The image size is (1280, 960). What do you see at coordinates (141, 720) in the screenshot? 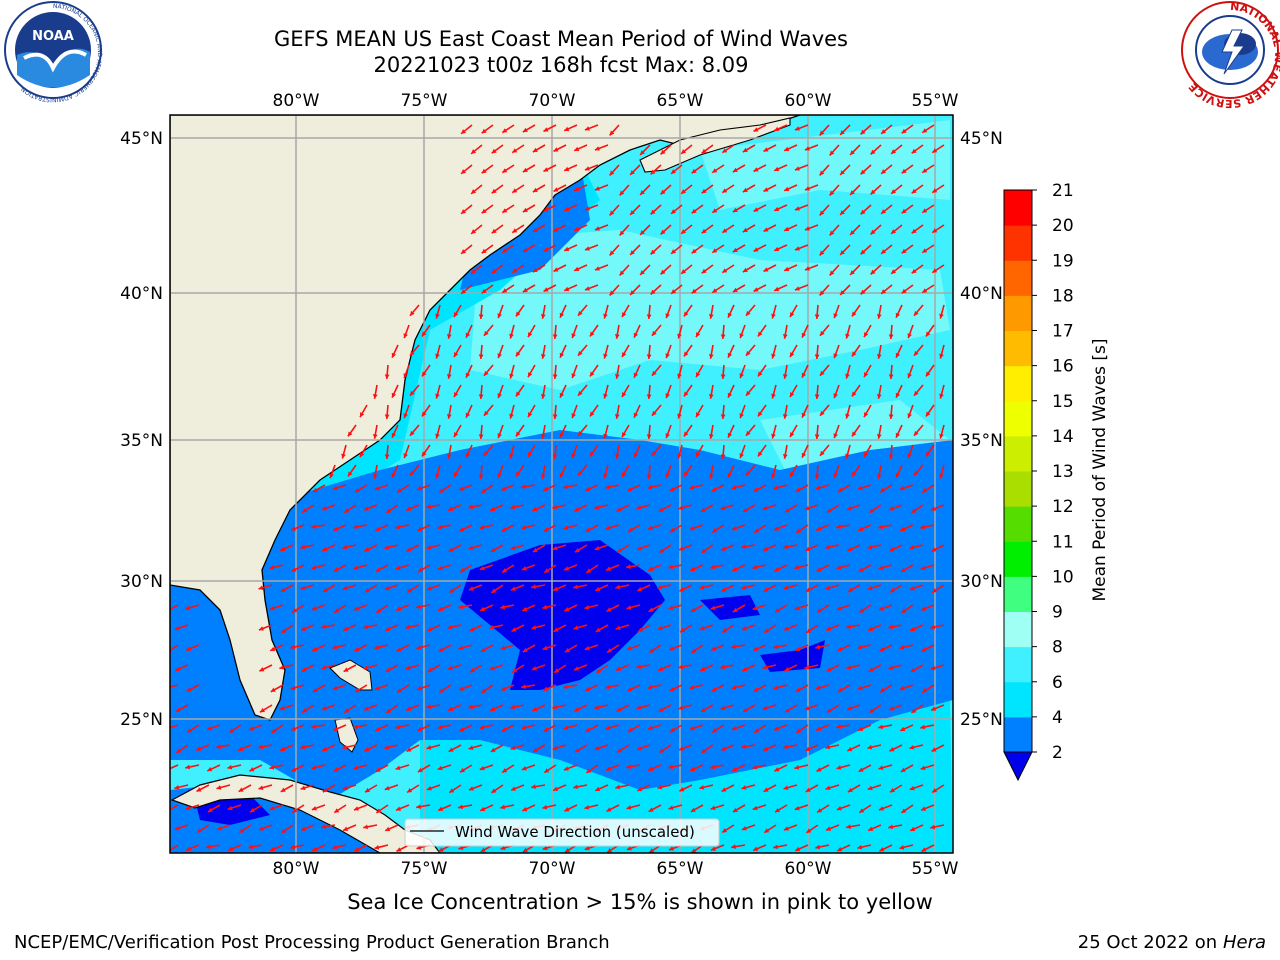
I see `lat-label-25n: 25°N` at bounding box center [141, 720].